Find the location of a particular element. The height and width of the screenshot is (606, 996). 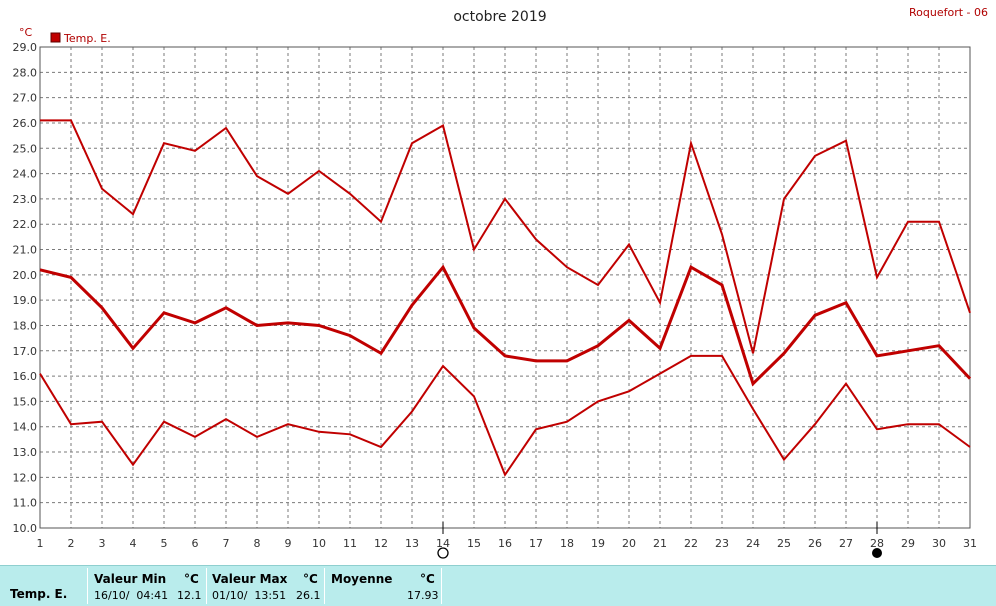

x-tick-label: 29 is located at coordinates (908, 543).